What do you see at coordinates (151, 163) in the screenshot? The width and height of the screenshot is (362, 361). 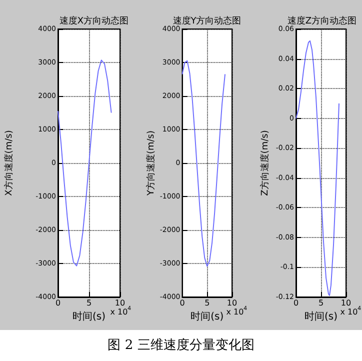 I see `y-axis-title: Y方向速度(m/s)` at bounding box center [151, 163].